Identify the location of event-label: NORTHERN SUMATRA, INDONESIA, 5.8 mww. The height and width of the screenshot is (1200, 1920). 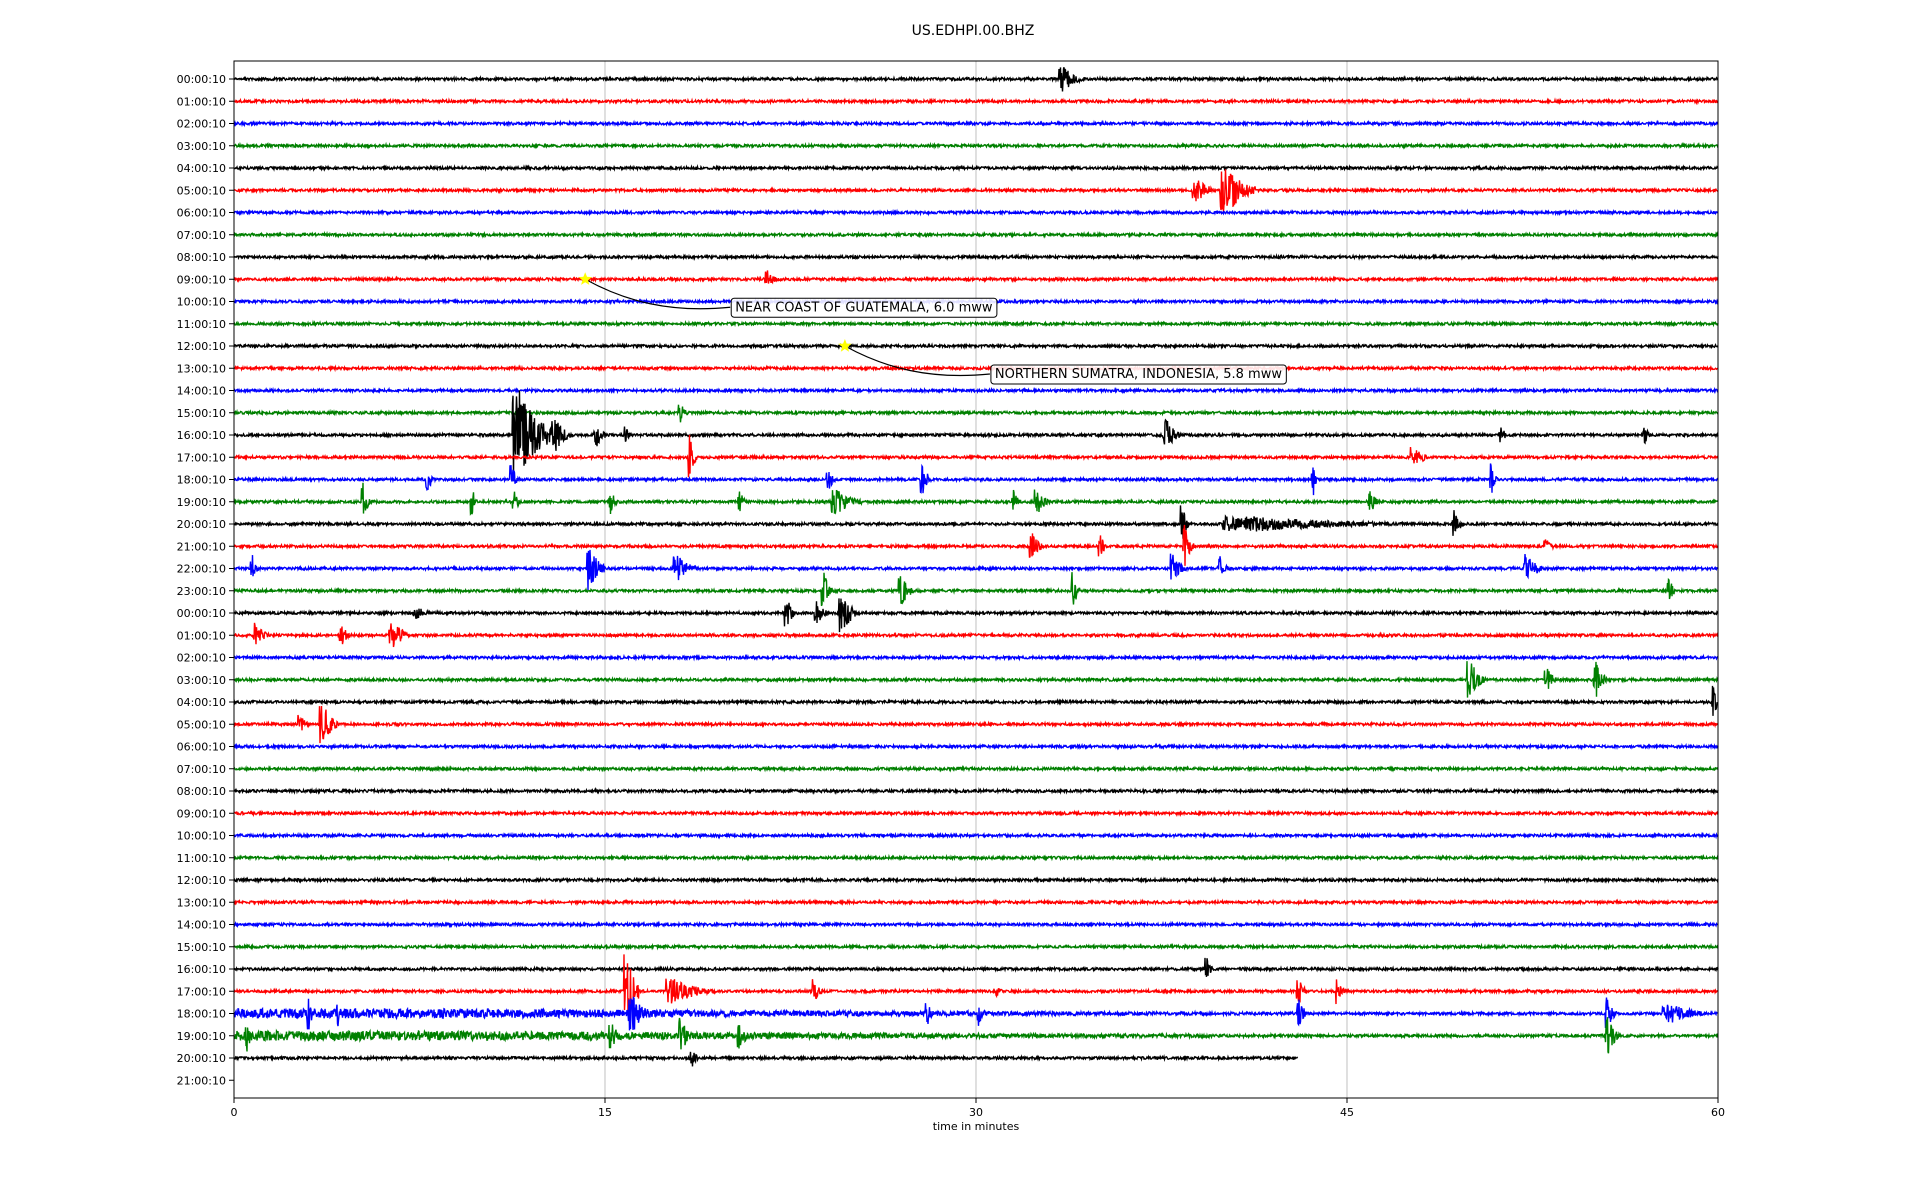
(1138, 374).